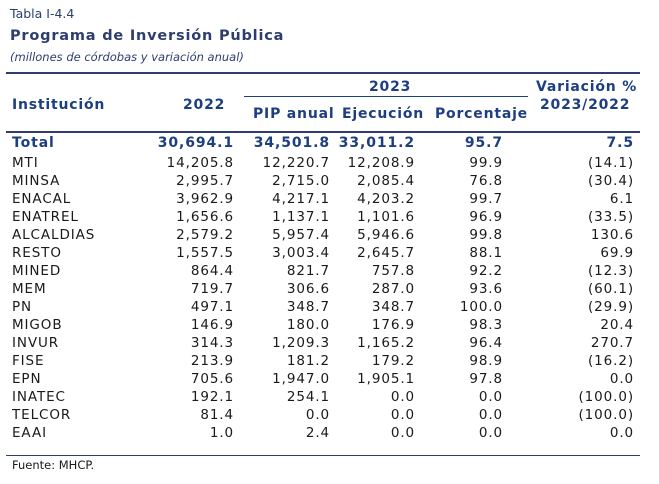 Image resolution: width=659 pixels, height=484 pixels. Describe the element at coordinates (39, 397) in the screenshot. I see `cell-institucion: INATEC` at that location.